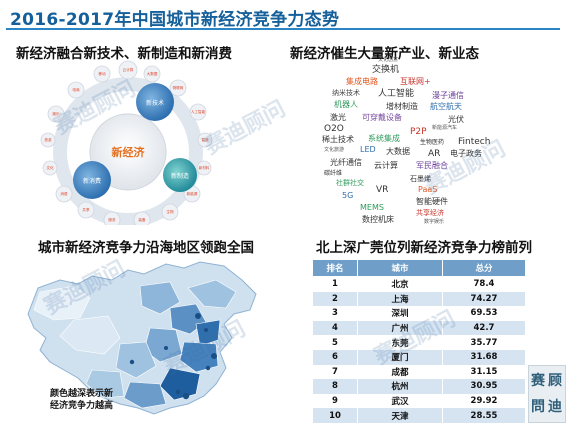 This screenshot has width=566, height=428. I want to click on header-city: 城市, so click(400, 268).